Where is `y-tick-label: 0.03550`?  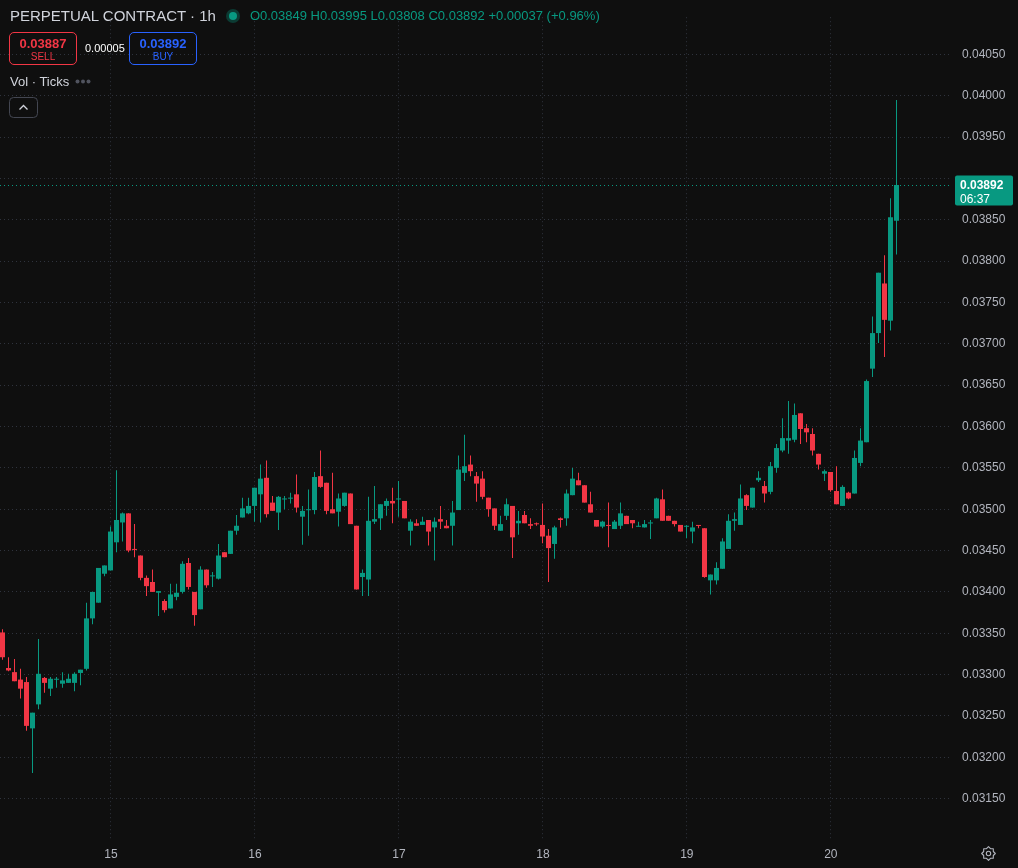
y-tick-label: 0.03550 is located at coordinates (984, 467).